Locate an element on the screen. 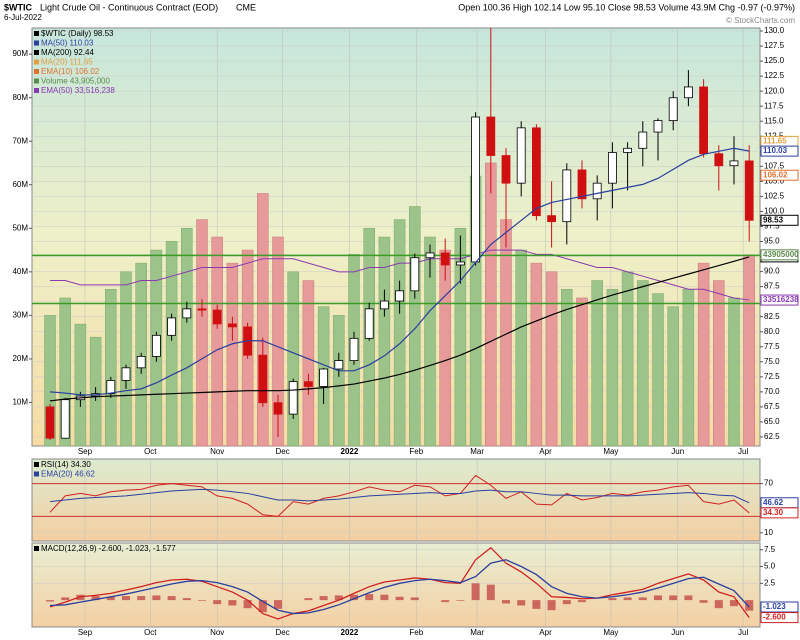 This screenshot has height=640, width=800. y-tick-label: 2.5 is located at coordinates (770, 582).